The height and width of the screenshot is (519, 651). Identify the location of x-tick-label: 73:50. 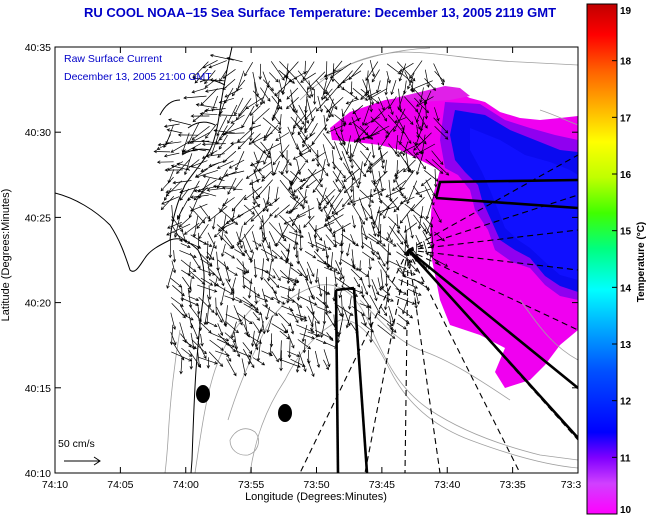
(316, 485).